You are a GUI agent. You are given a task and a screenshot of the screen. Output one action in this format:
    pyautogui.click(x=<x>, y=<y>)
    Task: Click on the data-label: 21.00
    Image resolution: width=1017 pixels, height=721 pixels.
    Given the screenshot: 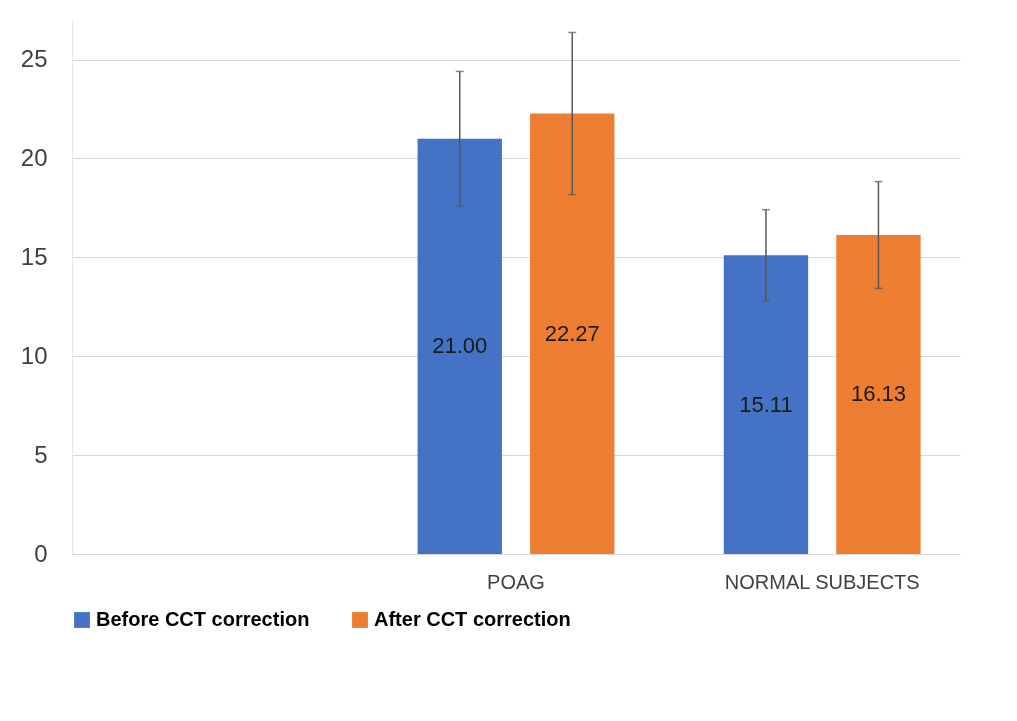 What is the action you would take?
    pyautogui.click(x=460, y=346)
    